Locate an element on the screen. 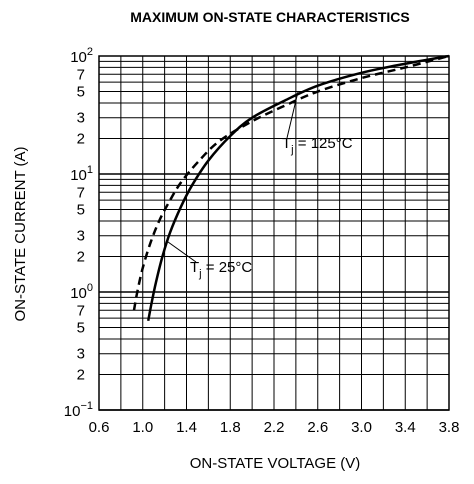 The width and height of the screenshot is (474, 484). y-major-tick-label: 10⁰ is located at coordinates (81, 292).